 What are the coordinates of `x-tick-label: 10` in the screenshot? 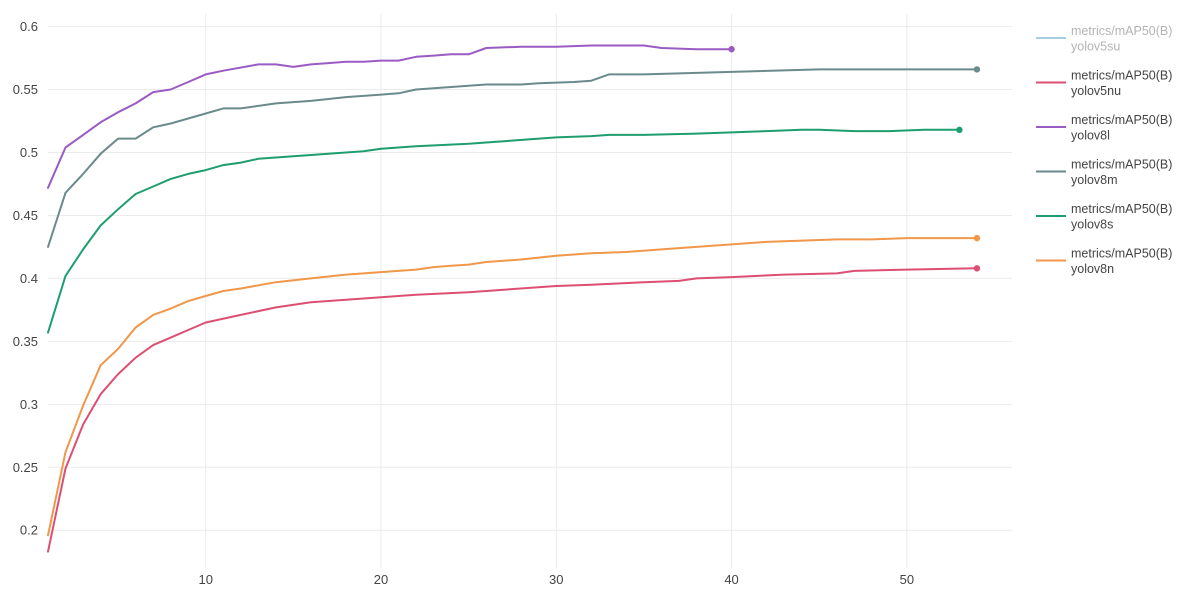 It's located at (206, 579).